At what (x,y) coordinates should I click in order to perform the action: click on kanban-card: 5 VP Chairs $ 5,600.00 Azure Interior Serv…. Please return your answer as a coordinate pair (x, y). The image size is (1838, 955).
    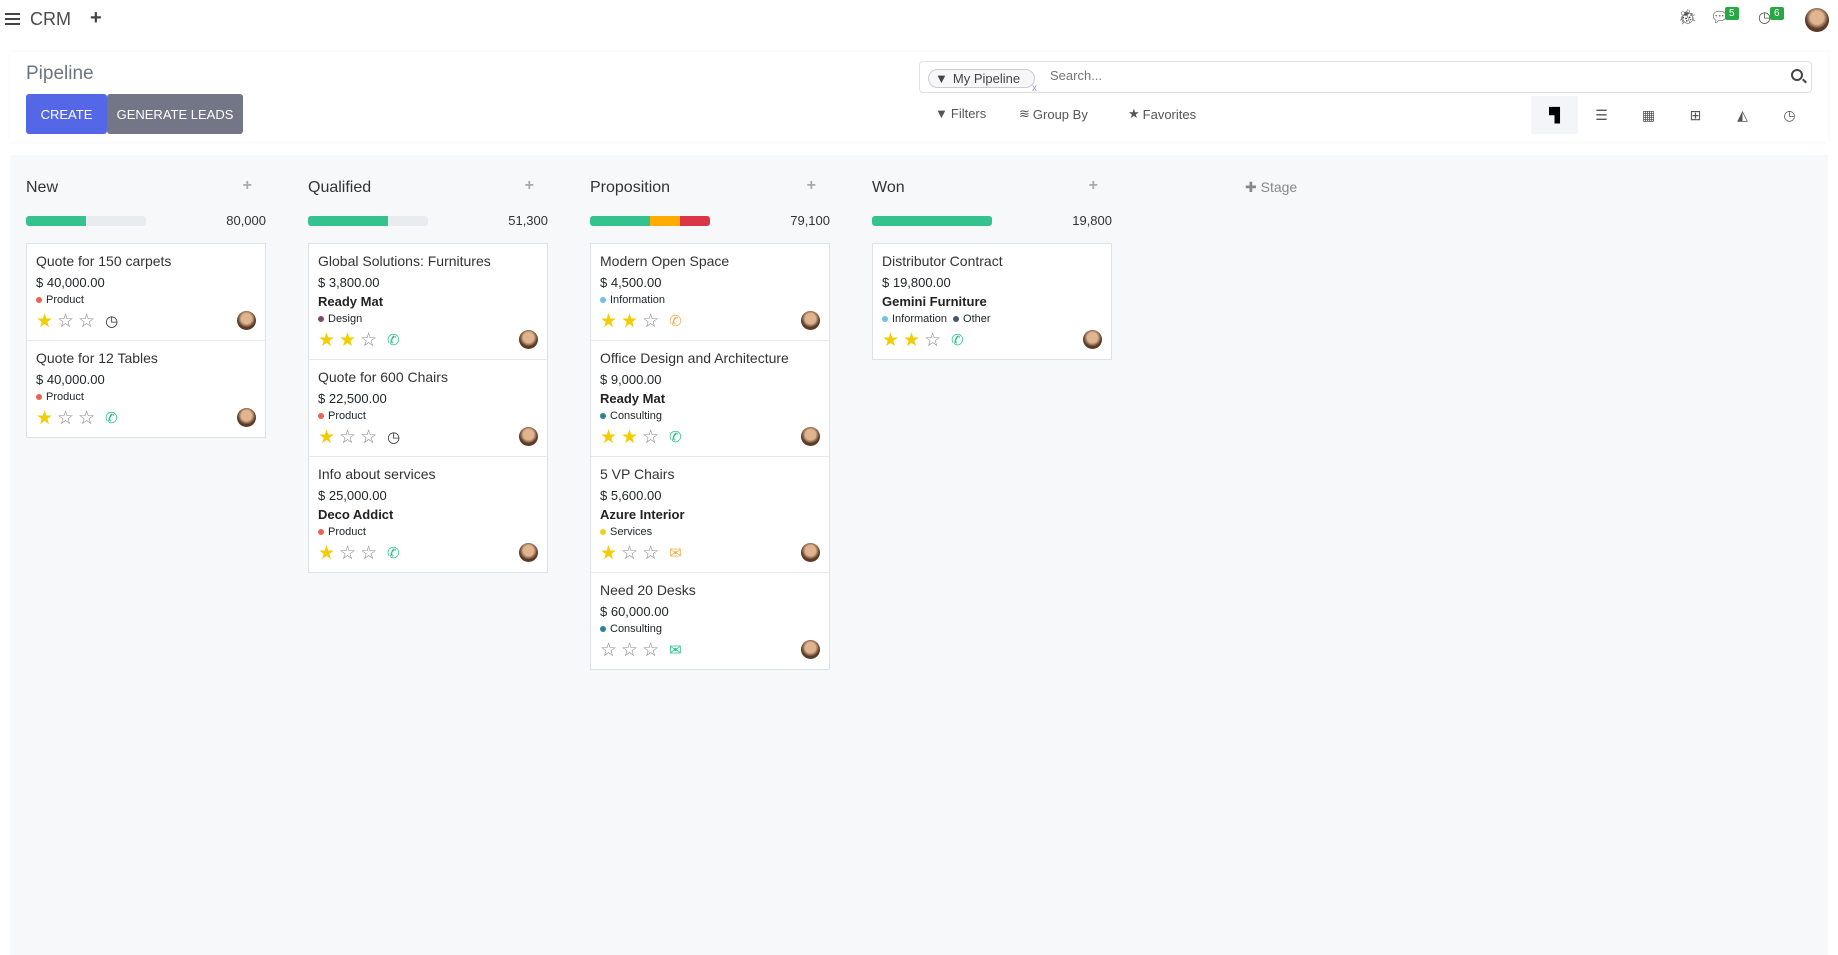
    Looking at the image, I should click on (710, 515).